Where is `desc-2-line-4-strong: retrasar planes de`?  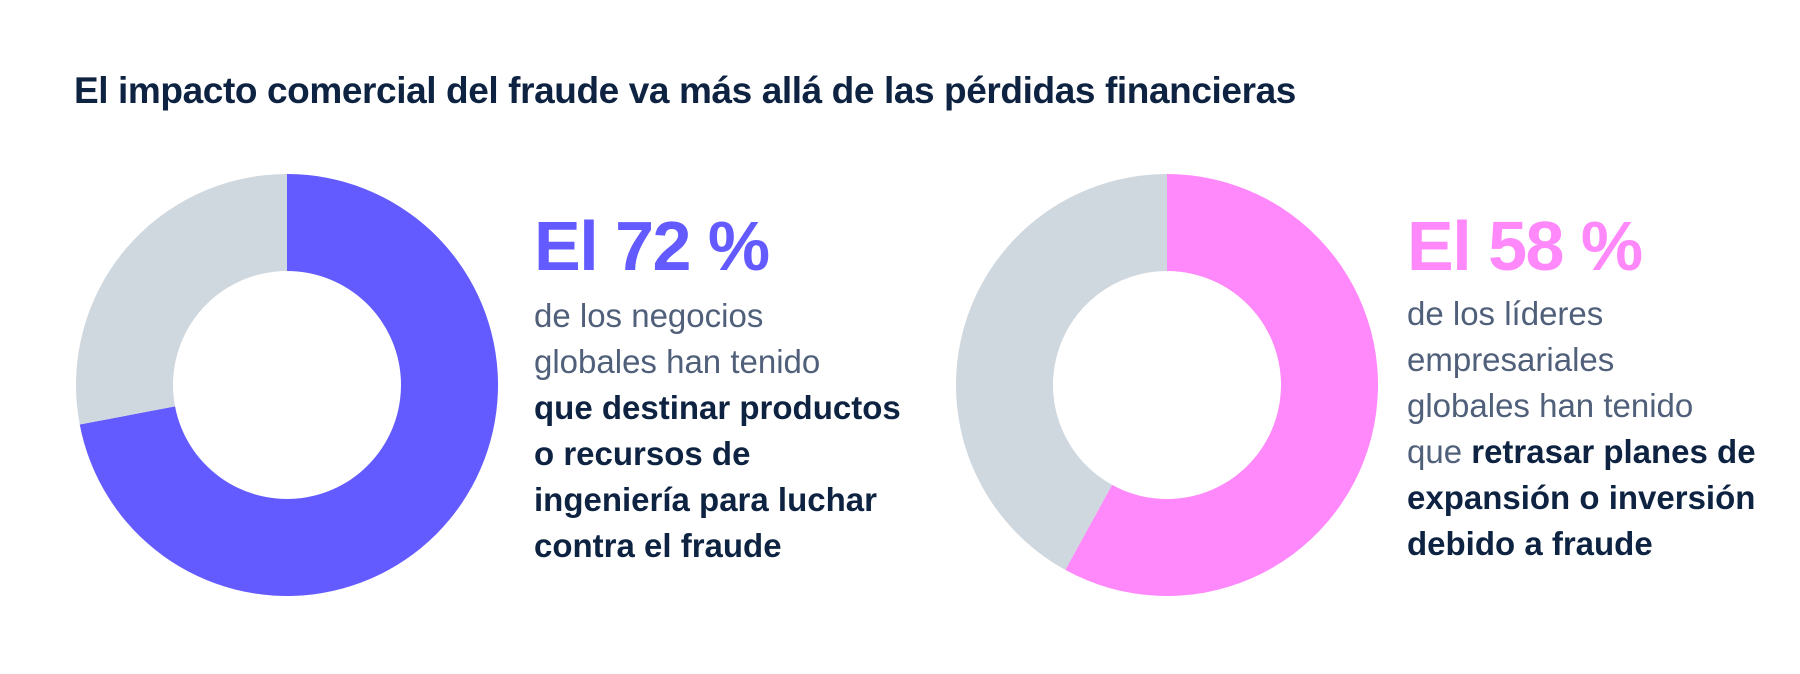 desc-2-line-4-strong: retrasar planes de is located at coordinates (1613, 451).